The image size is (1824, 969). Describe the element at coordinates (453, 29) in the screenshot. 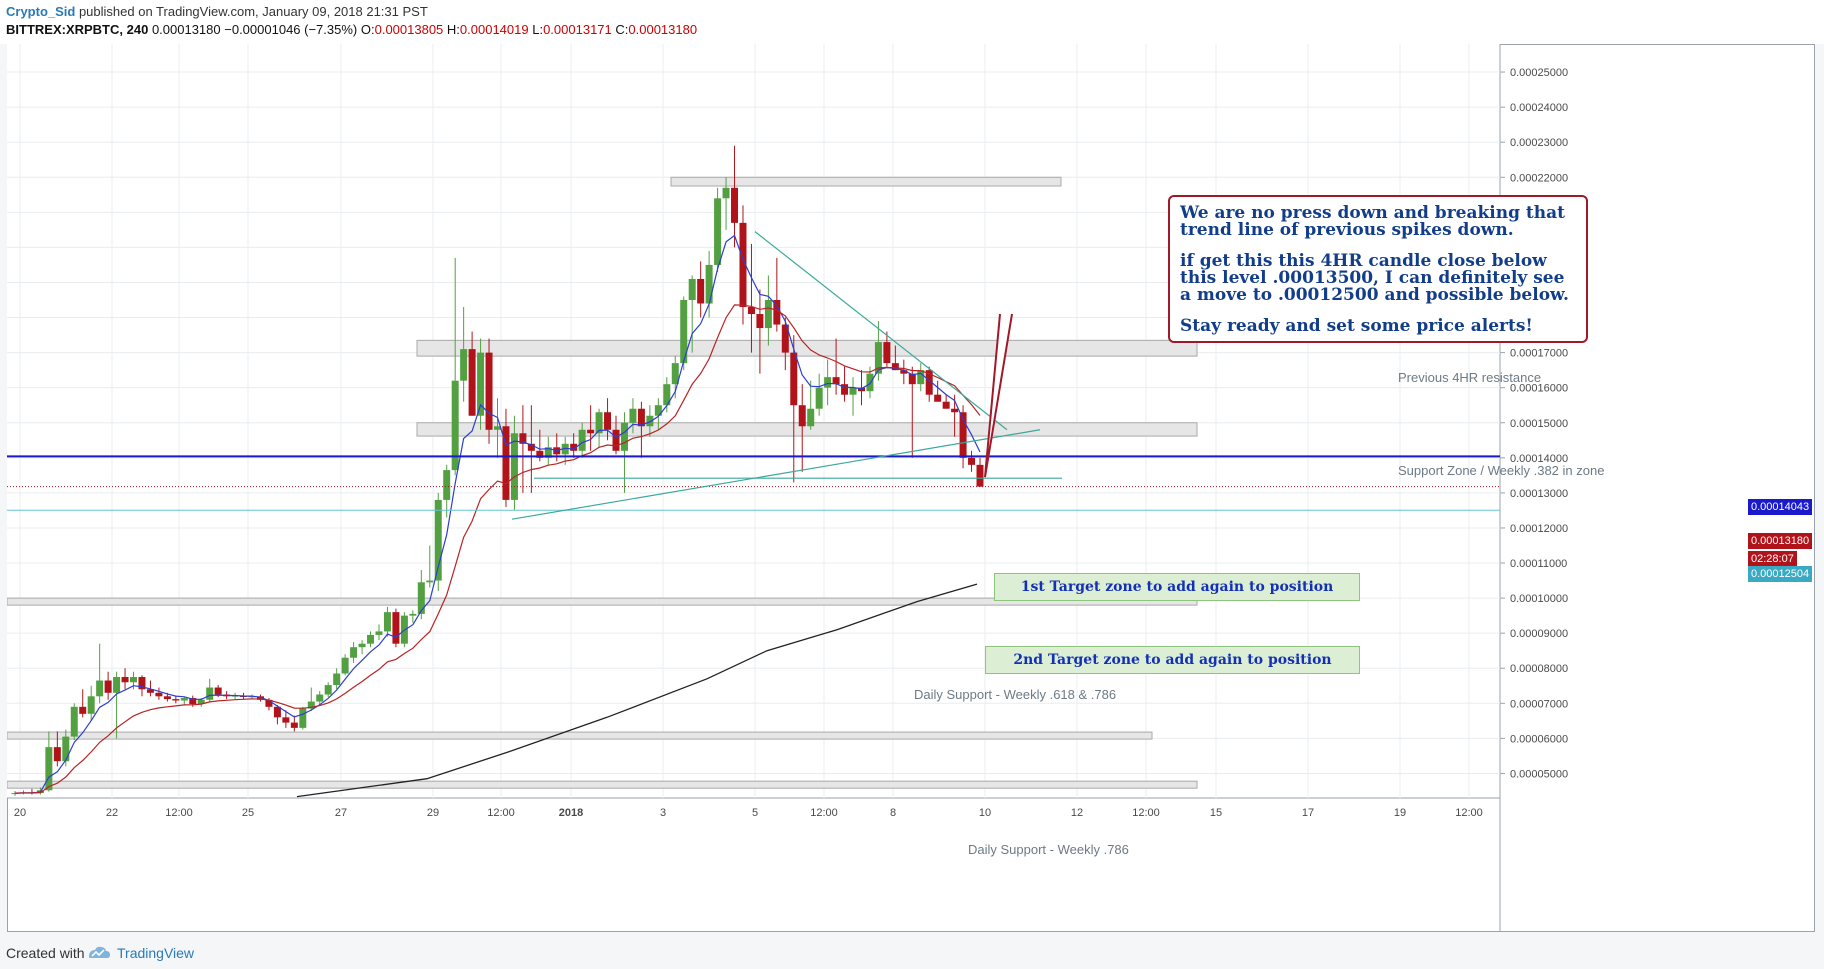

I see `high-label: H:` at that location.